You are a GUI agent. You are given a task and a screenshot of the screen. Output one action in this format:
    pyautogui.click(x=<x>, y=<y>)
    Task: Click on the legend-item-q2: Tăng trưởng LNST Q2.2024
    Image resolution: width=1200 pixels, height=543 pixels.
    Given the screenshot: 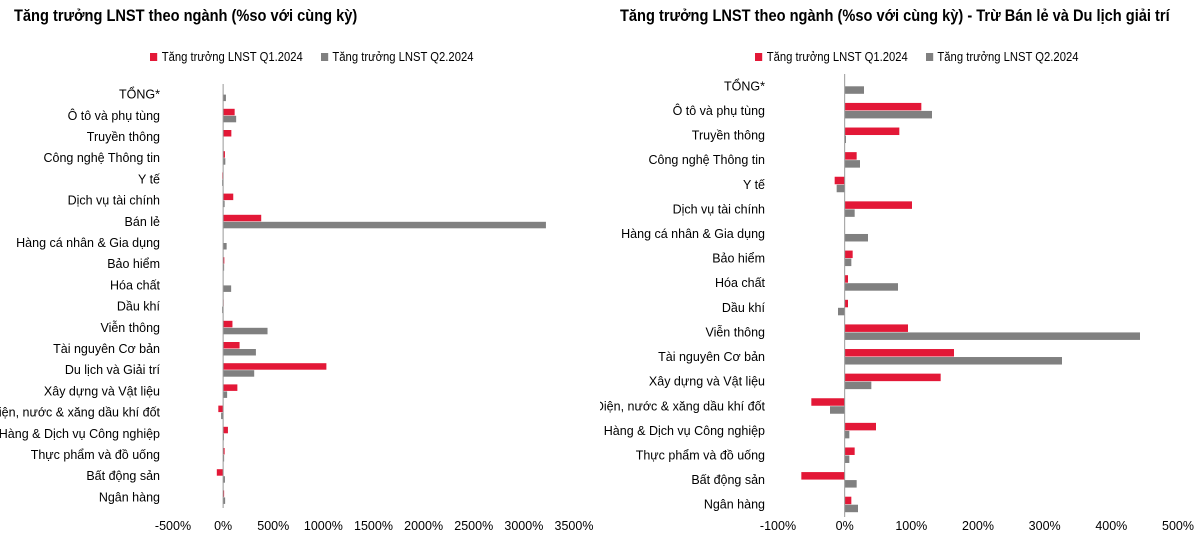 What is the action you would take?
    pyautogui.click(x=397, y=57)
    